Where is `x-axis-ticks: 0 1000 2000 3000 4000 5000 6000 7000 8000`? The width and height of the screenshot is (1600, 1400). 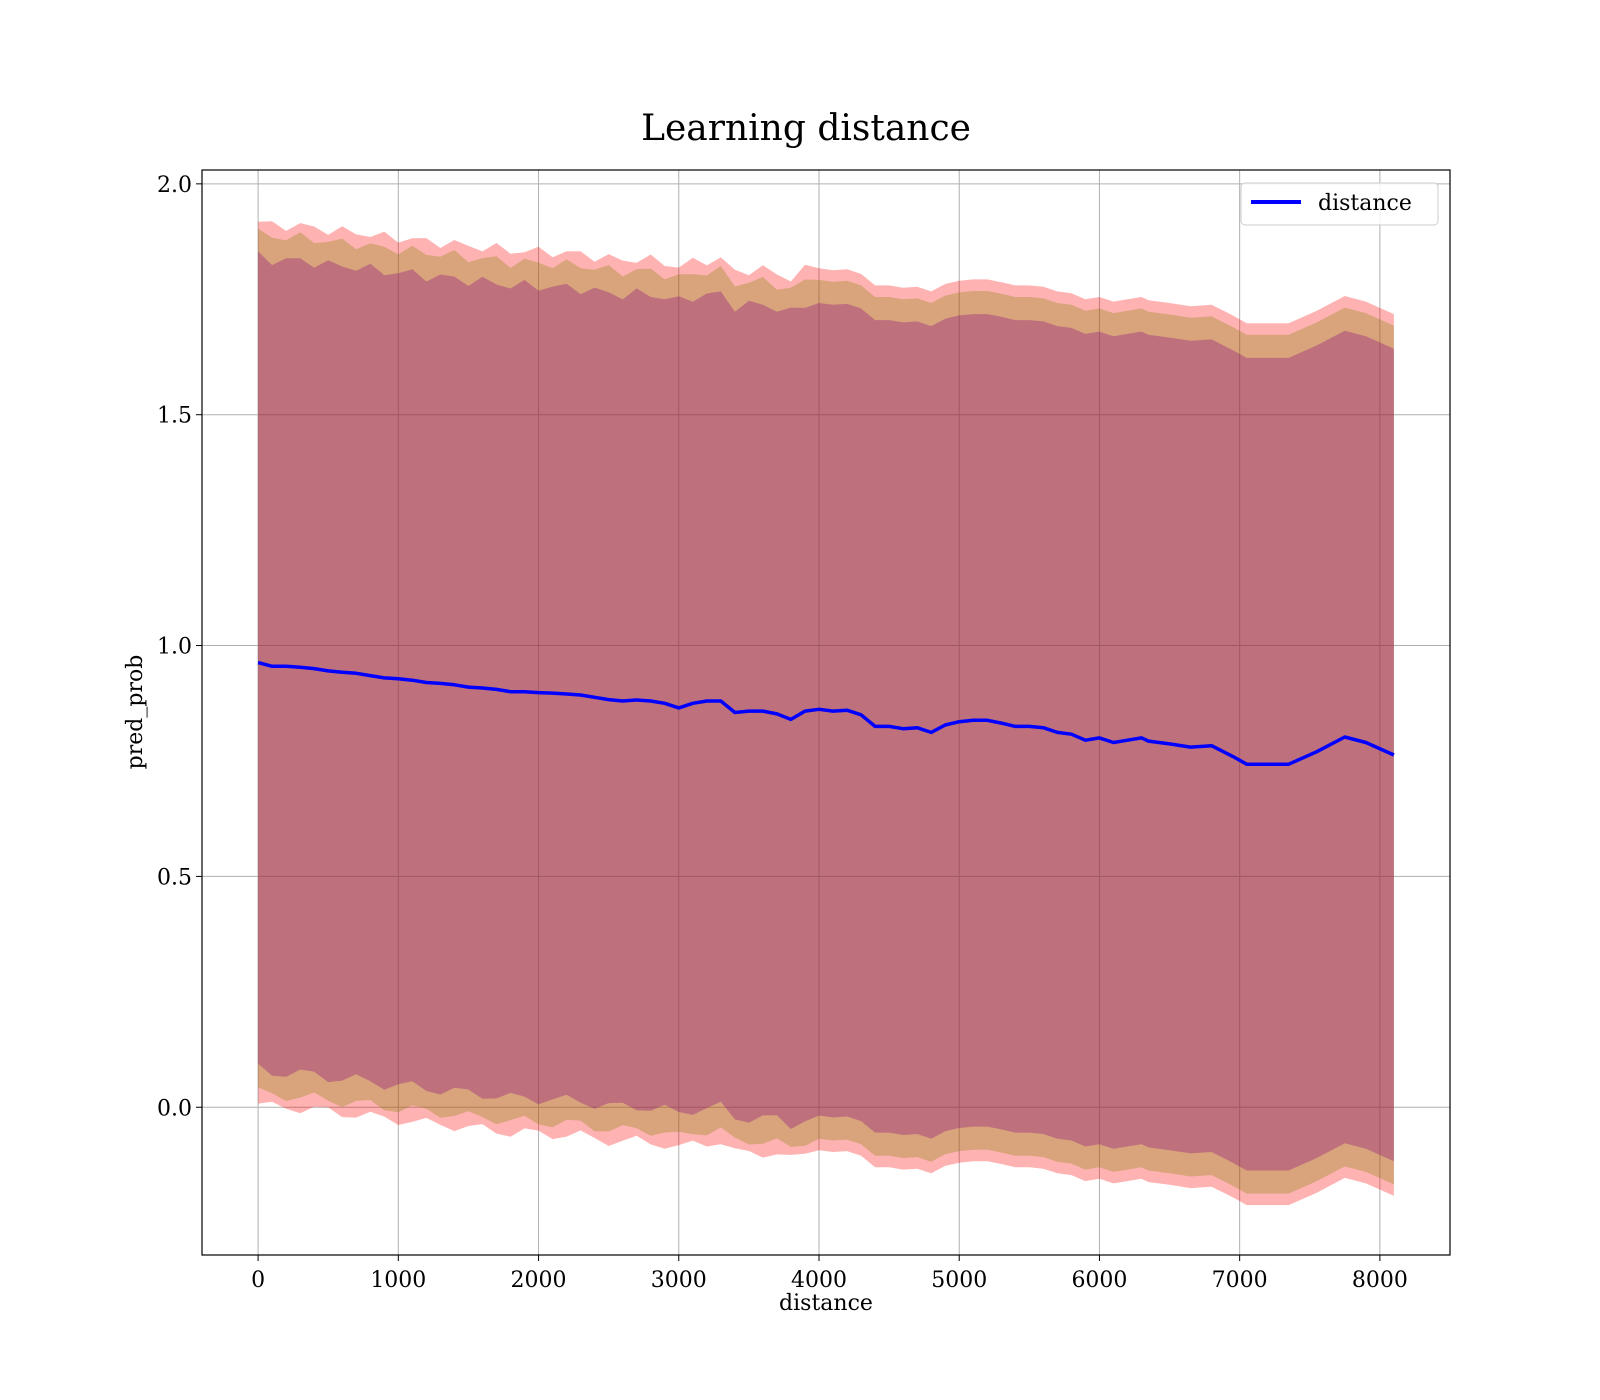
x-axis-ticks: 0 1000 2000 3000 4000 5000 6000 7000 8000 is located at coordinates (829, 1274).